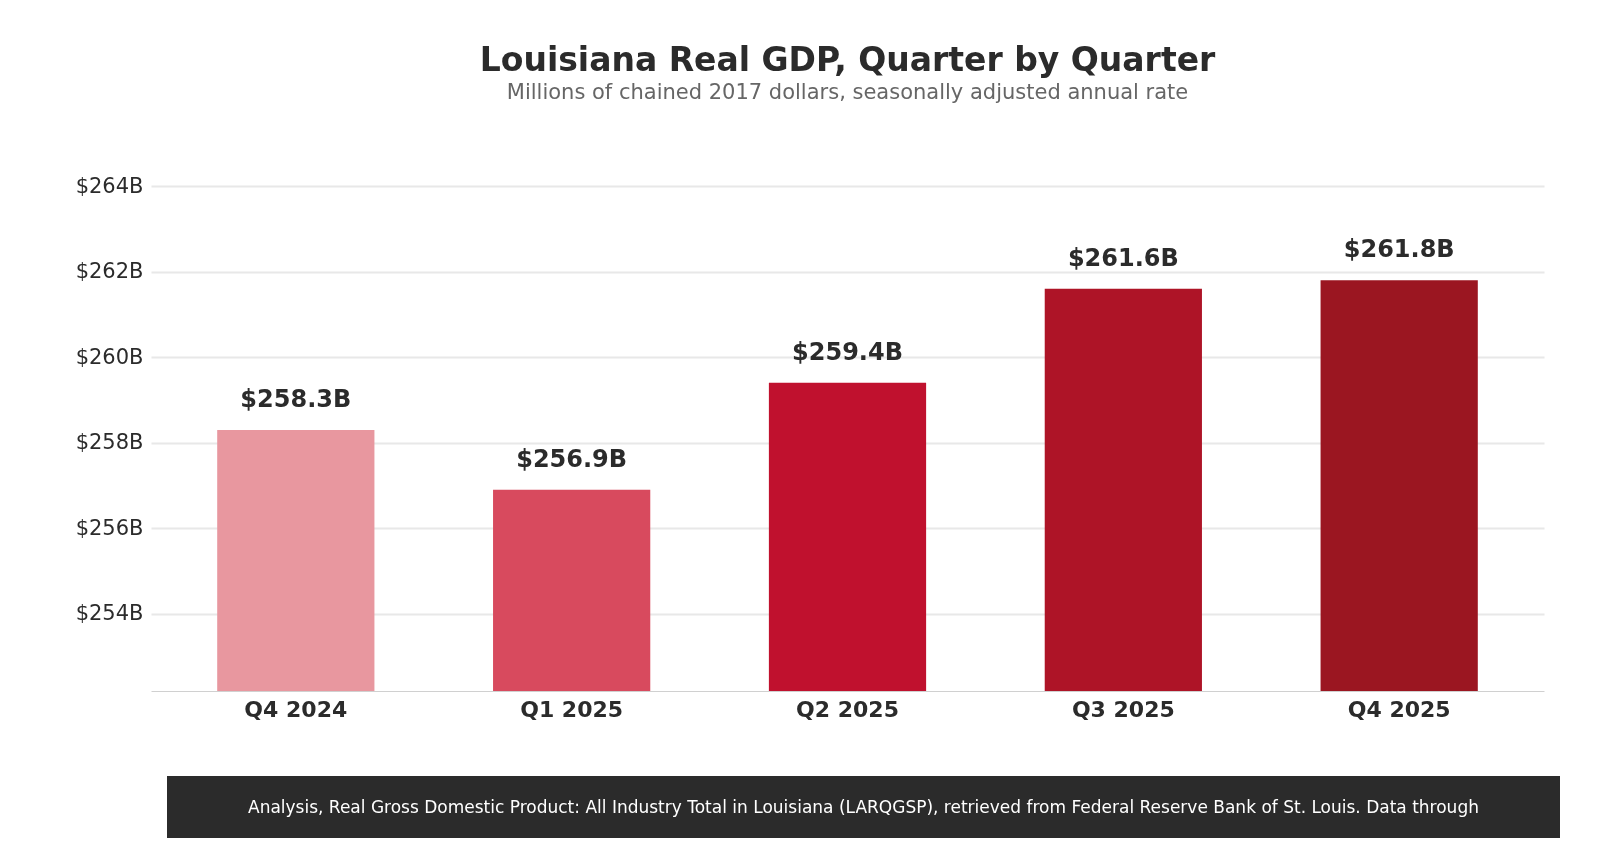 The image size is (1600, 862). I want to click on y-tick-label: $262B, so click(109, 271).